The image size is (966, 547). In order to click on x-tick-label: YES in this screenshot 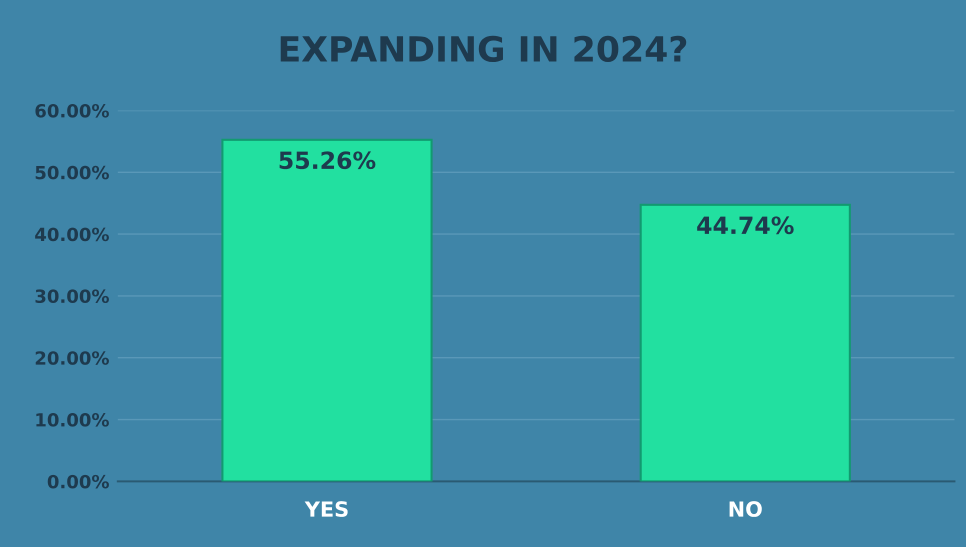, I will do `click(326, 509)`.